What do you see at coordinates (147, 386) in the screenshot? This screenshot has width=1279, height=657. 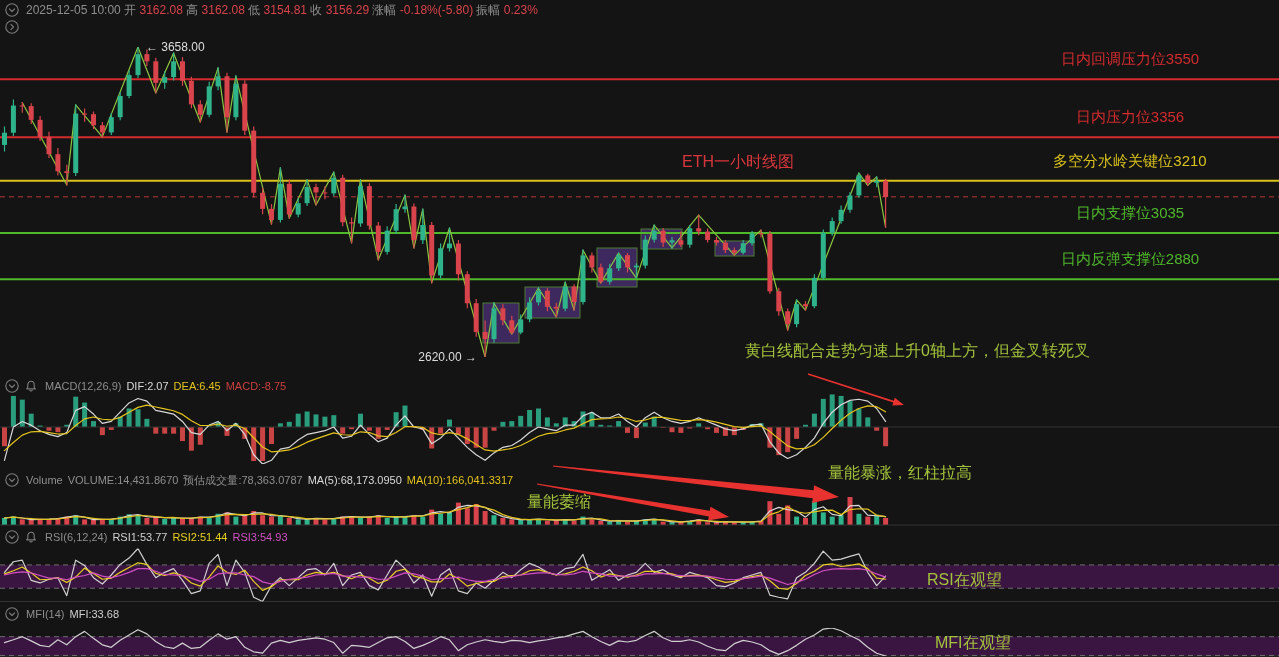 I see `series-label: DIF:2.07` at bounding box center [147, 386].